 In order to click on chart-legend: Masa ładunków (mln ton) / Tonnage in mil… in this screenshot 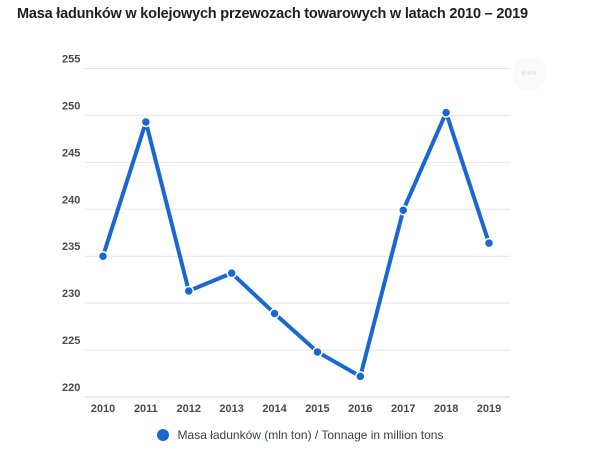, I will do `click(300, 435)`.